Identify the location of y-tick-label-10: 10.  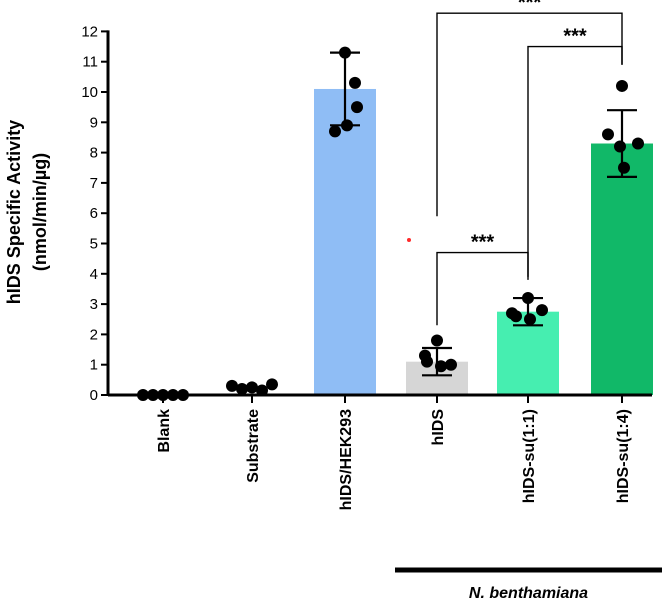
(89, 92).